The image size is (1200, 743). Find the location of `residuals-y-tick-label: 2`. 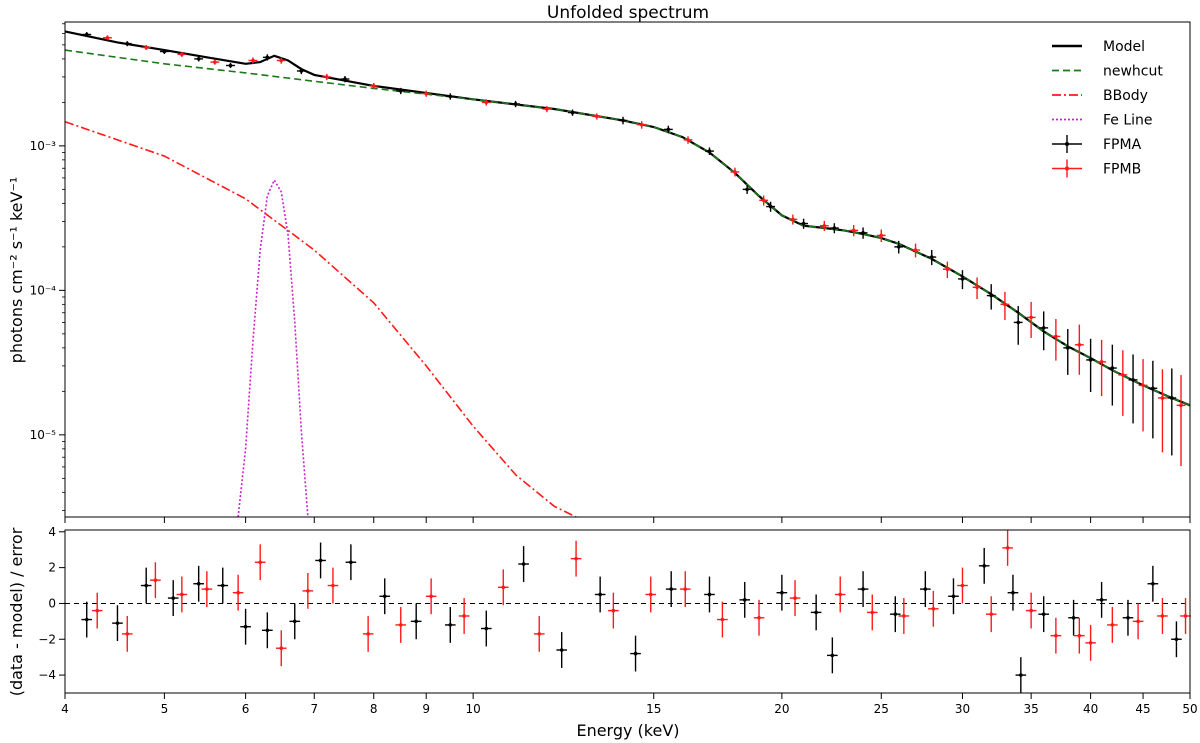

residuals-y-tick-label: 2 is located at coordinates (52, 568).